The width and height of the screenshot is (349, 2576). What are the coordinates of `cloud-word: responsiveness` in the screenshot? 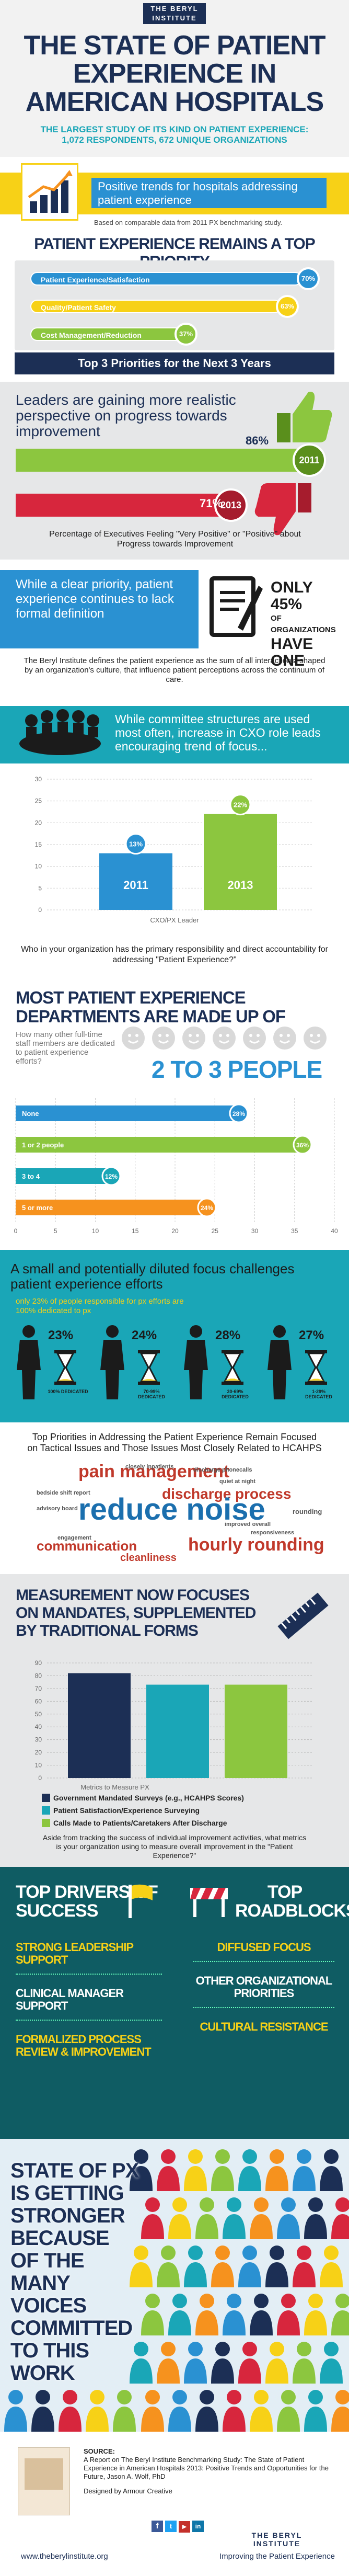 It's located at (273, 1533).